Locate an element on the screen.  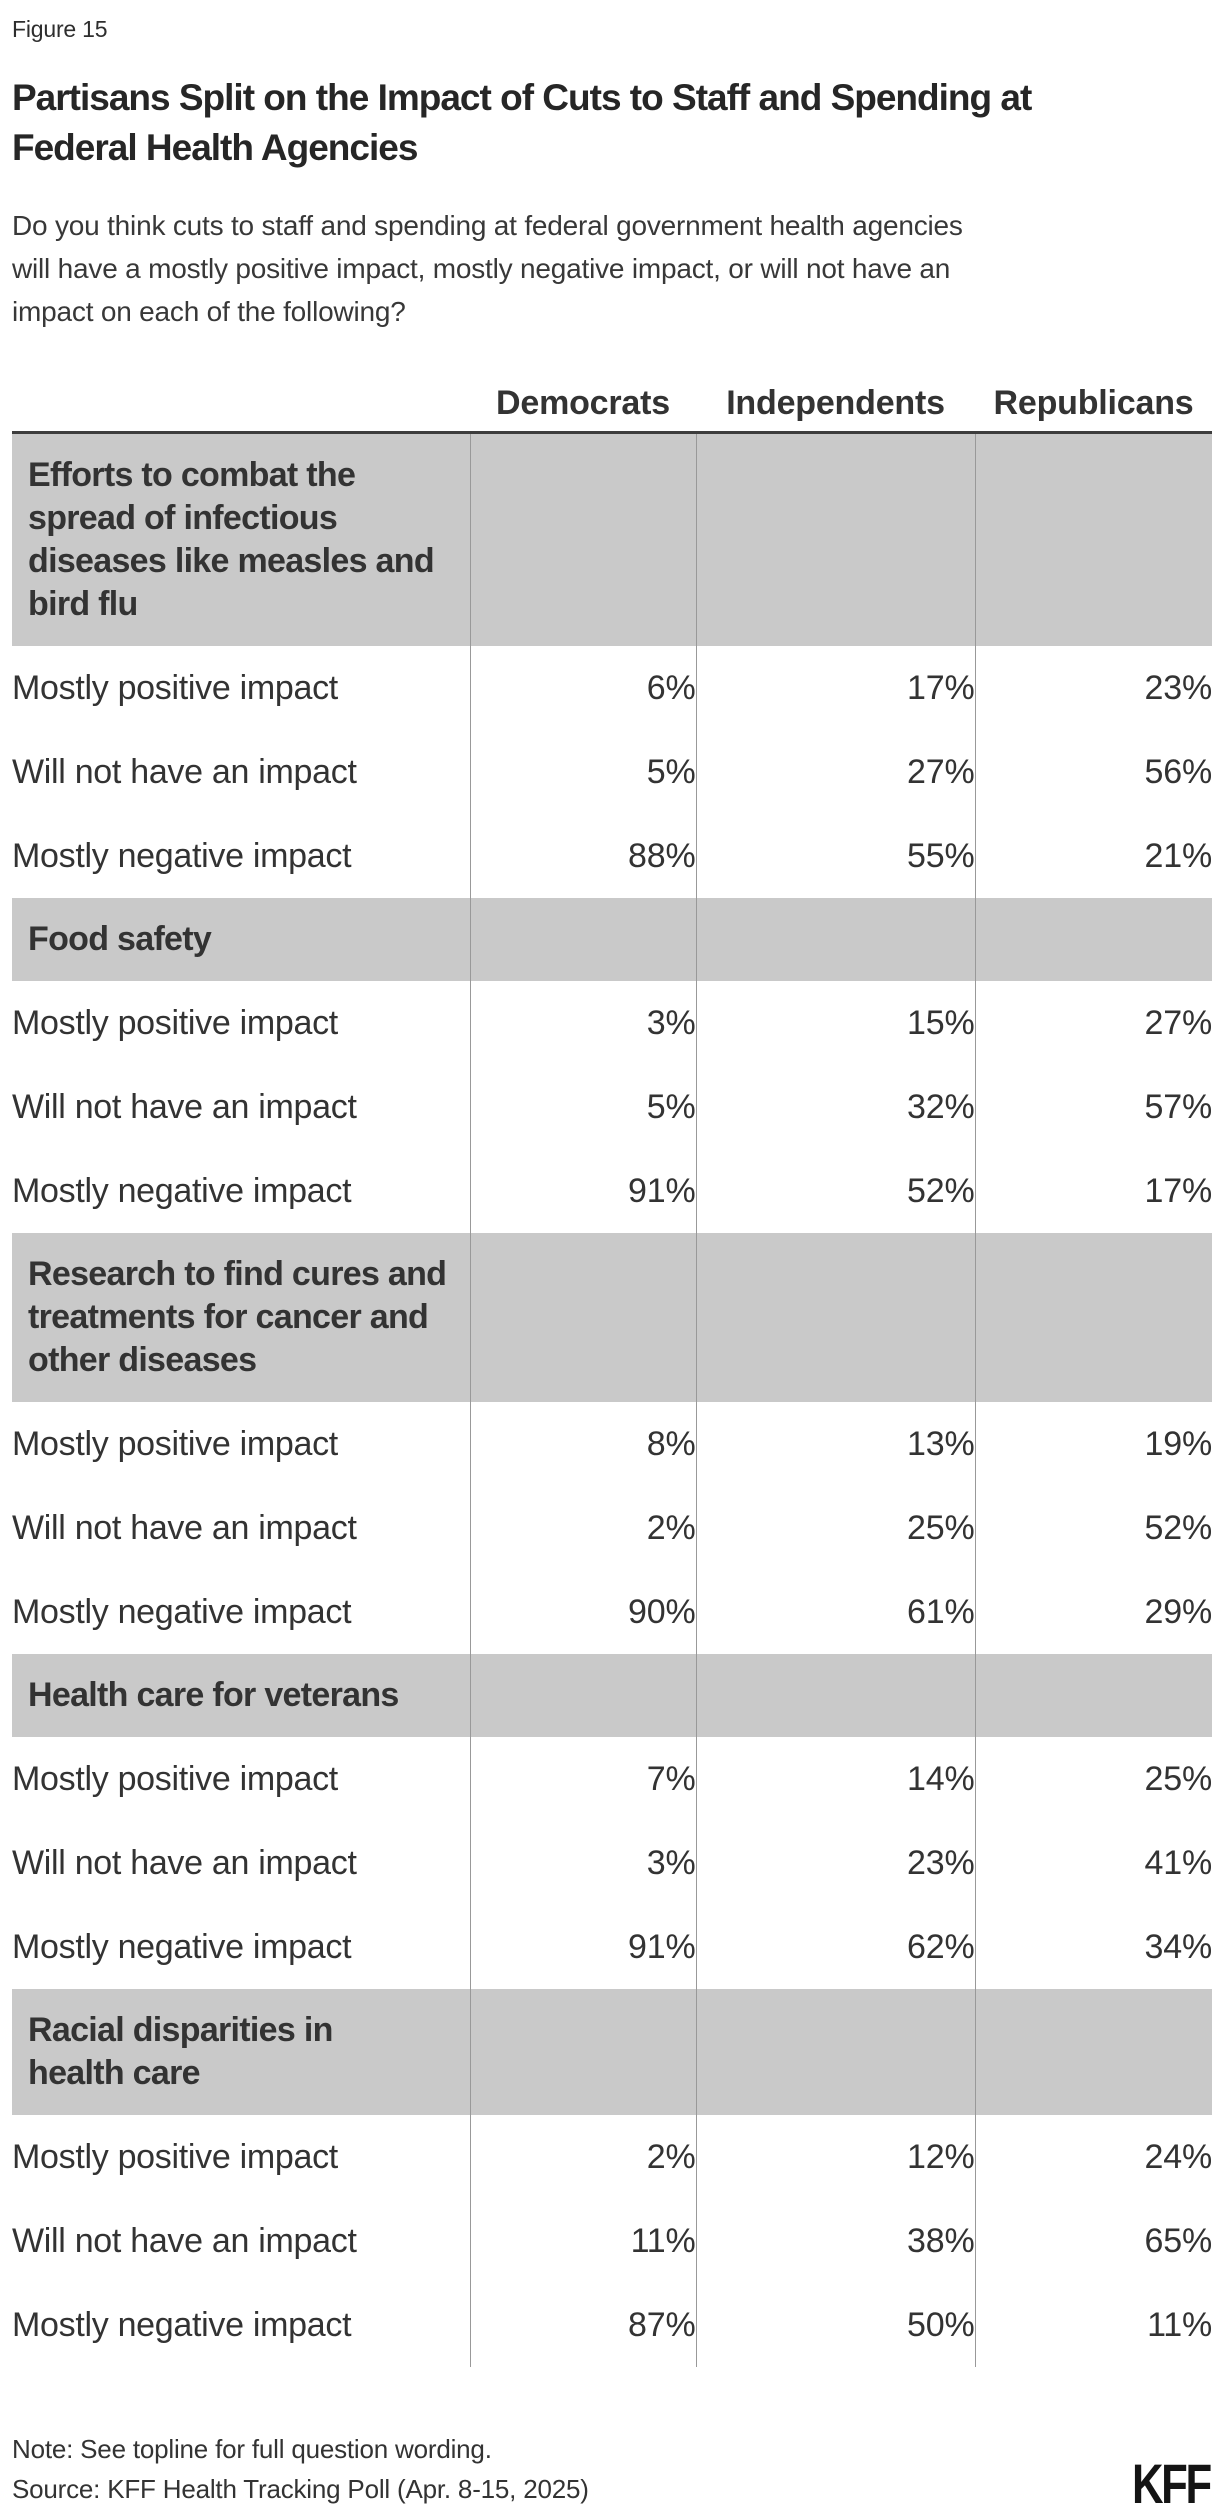
value-cell-independents: 52% is located at coordinates (835, 1191).